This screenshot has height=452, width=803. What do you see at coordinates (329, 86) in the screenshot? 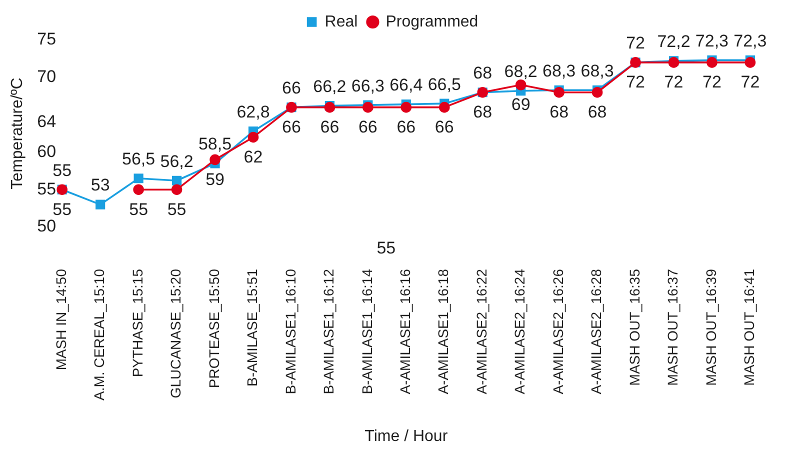
I see `data-label: 66,2` at bounding box center [329, 86].